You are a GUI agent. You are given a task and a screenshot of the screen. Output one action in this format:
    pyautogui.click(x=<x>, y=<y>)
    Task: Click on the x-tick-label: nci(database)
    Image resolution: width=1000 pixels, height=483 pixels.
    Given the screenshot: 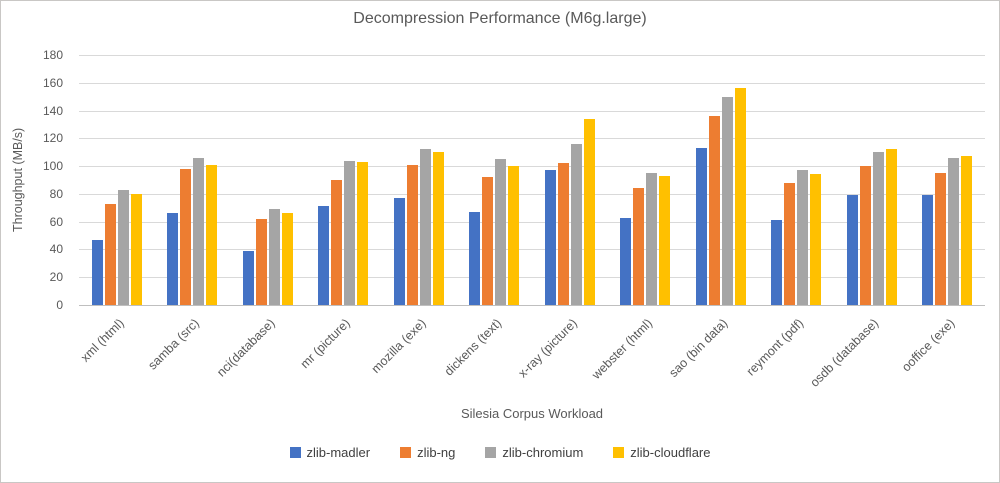 What is the action you would take?
    pyautogui.click(x=246, y=348)
    